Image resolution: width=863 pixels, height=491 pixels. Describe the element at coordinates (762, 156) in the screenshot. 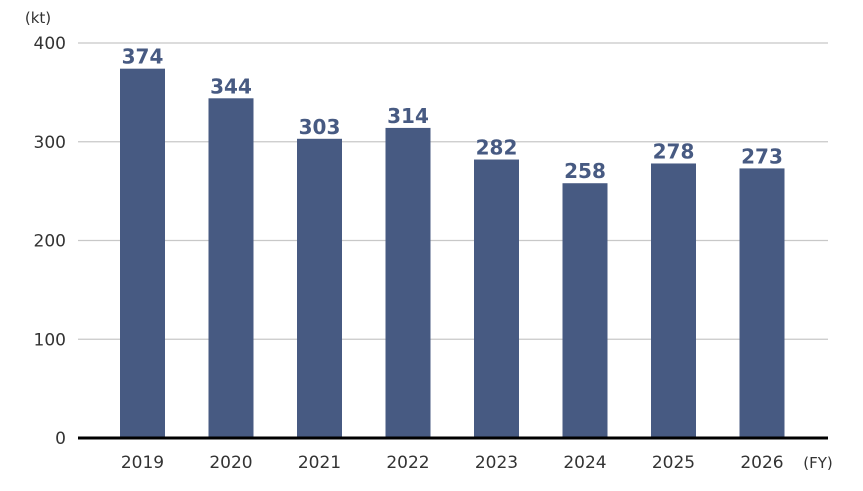

I see `data-label: 273` at that location.